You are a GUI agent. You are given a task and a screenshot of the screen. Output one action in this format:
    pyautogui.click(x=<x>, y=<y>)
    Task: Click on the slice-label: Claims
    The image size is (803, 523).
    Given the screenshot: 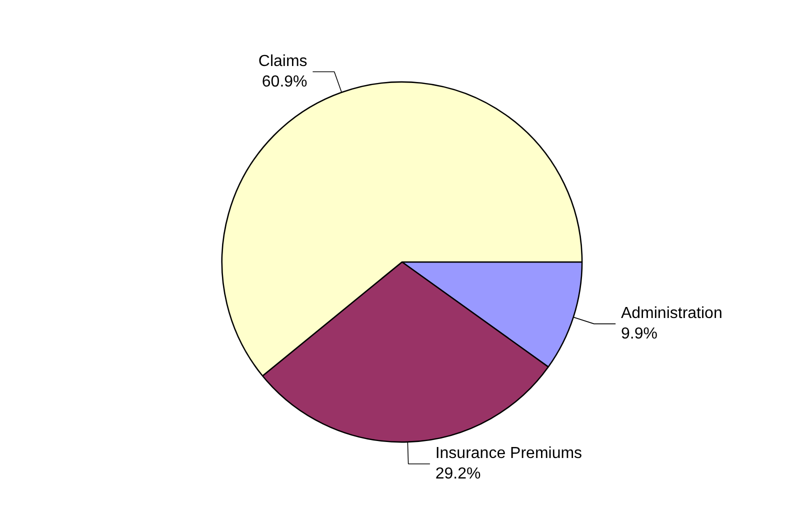 What is the action you would take?
    pyautogui.click(x=283, y=61)
    